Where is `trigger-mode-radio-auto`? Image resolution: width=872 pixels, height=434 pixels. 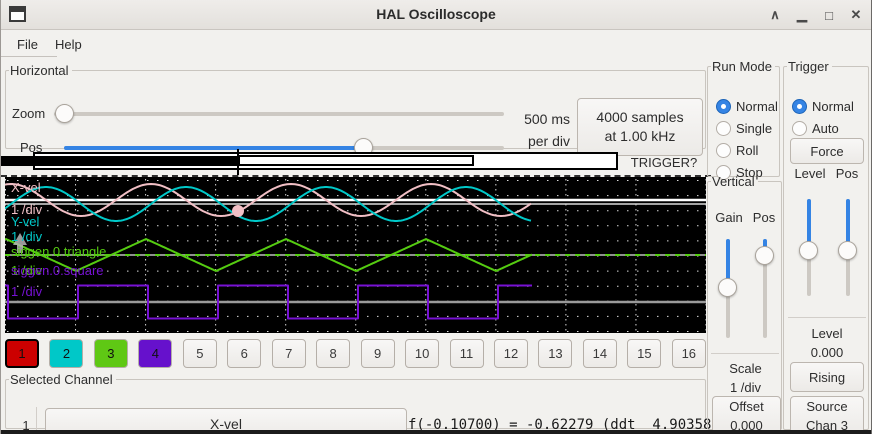
trigger-mode-radio-auto is located at coordinates (799, 128).